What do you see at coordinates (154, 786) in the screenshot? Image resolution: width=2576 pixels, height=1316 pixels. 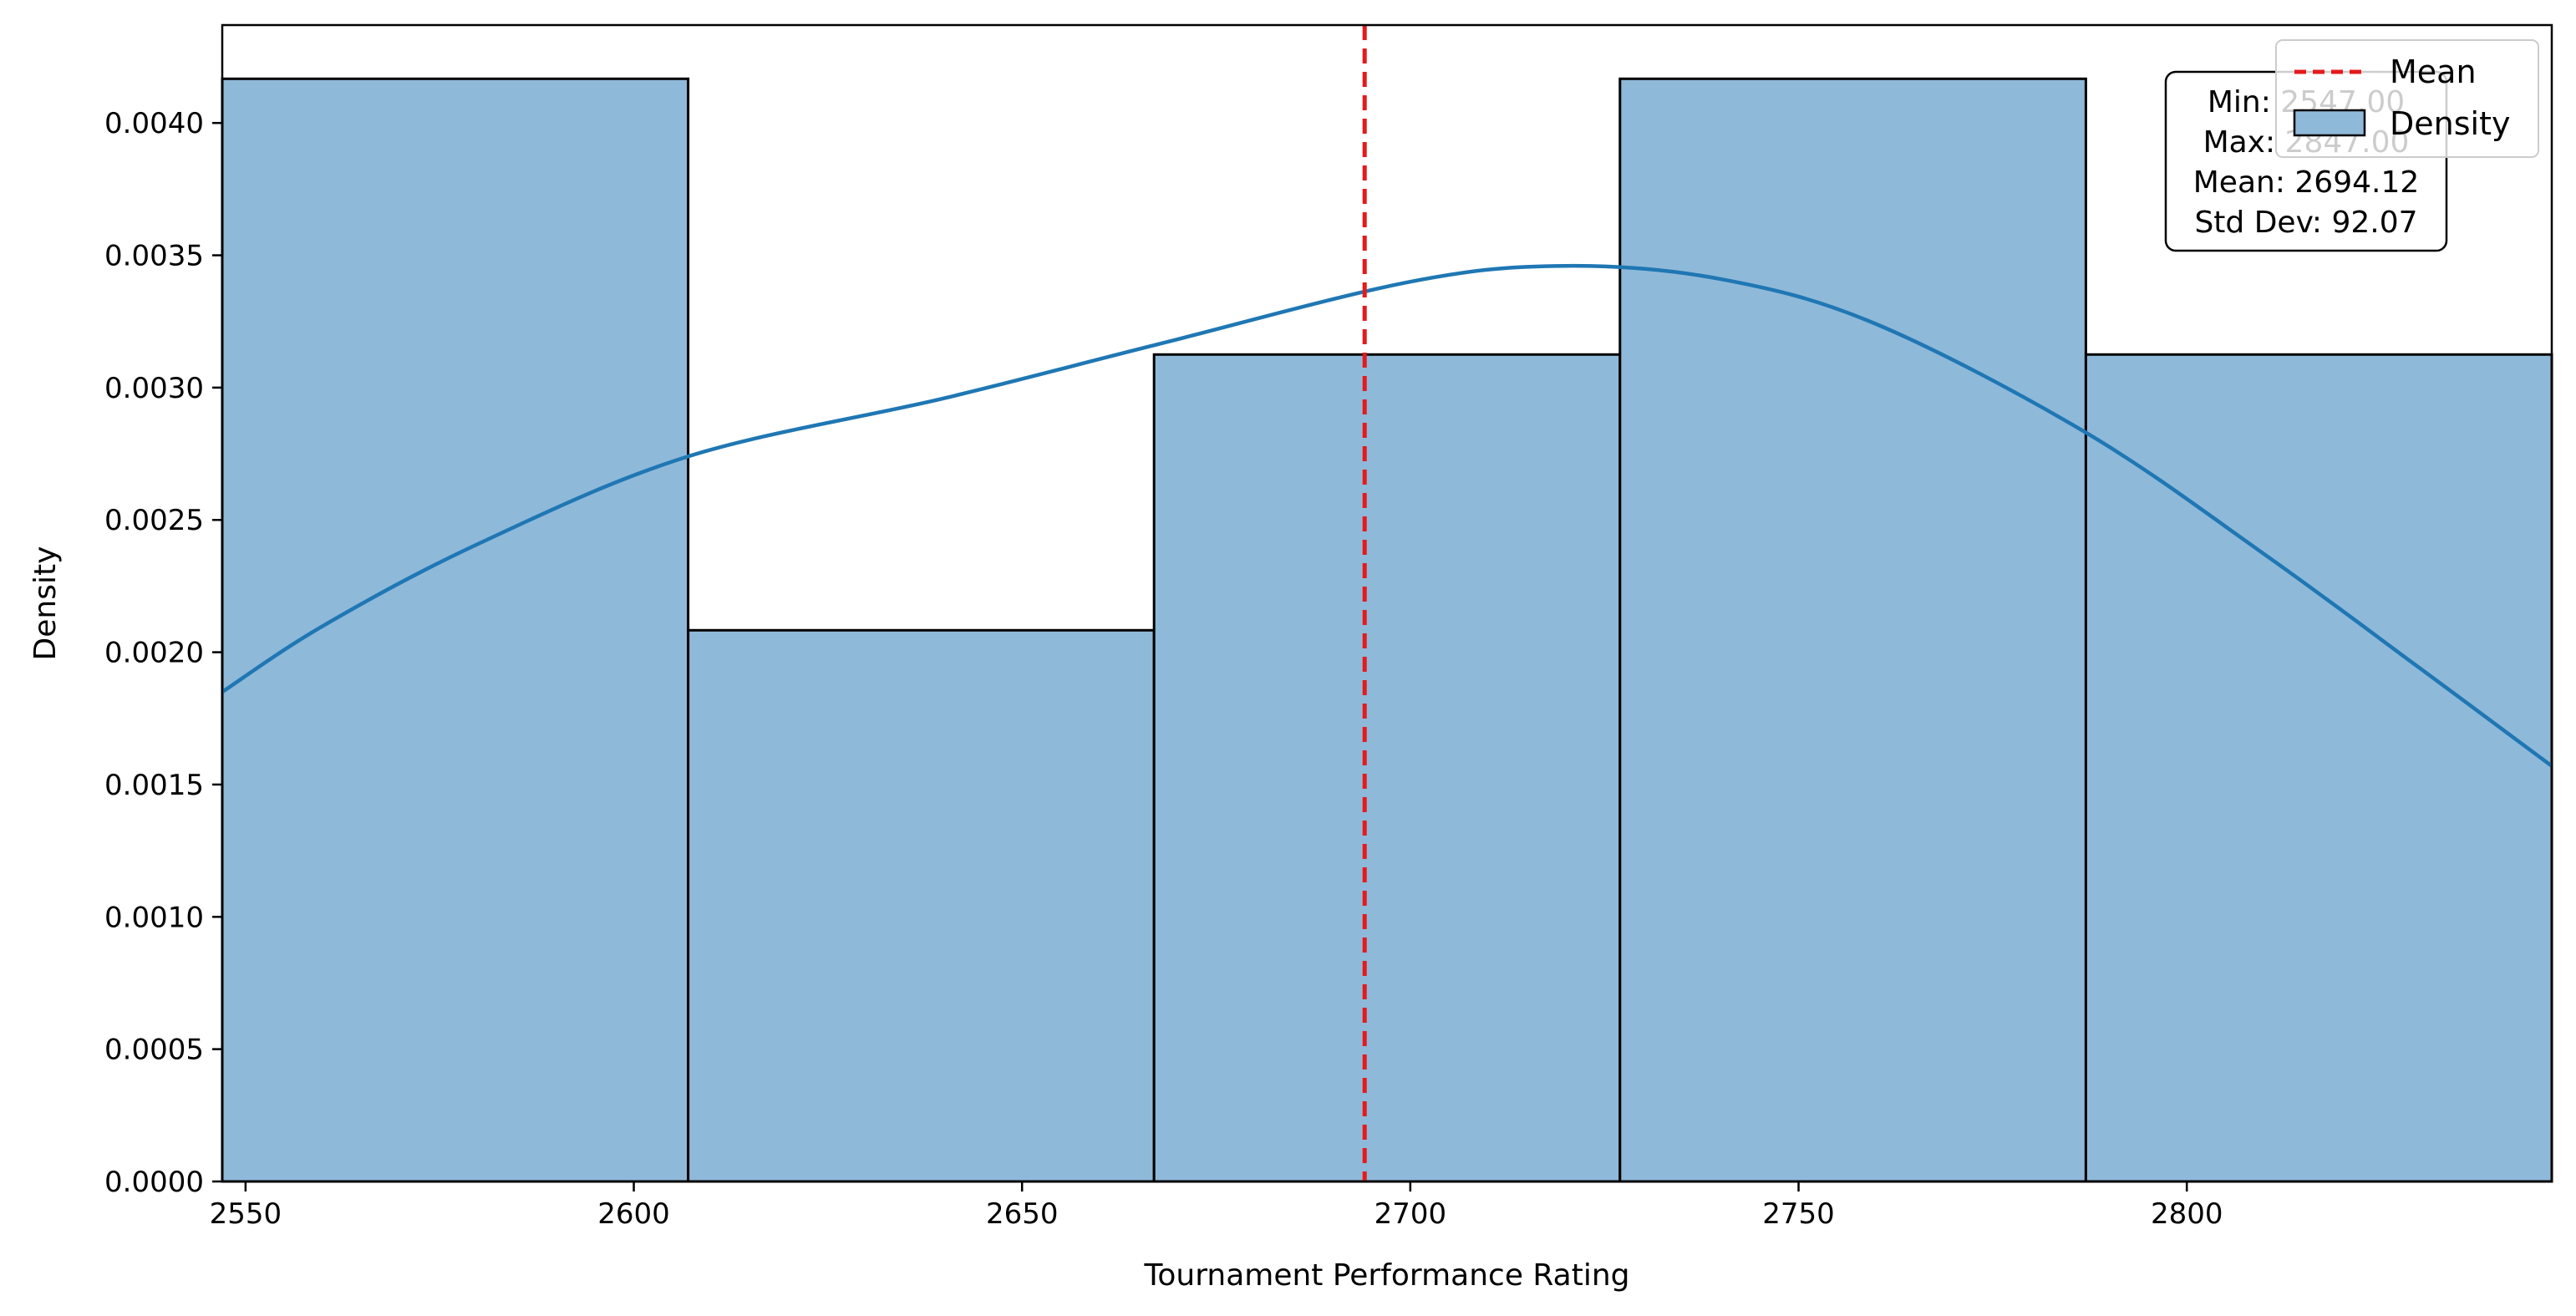 I see `y-tick-label: 0.0015` at bounding box center [154, 786].